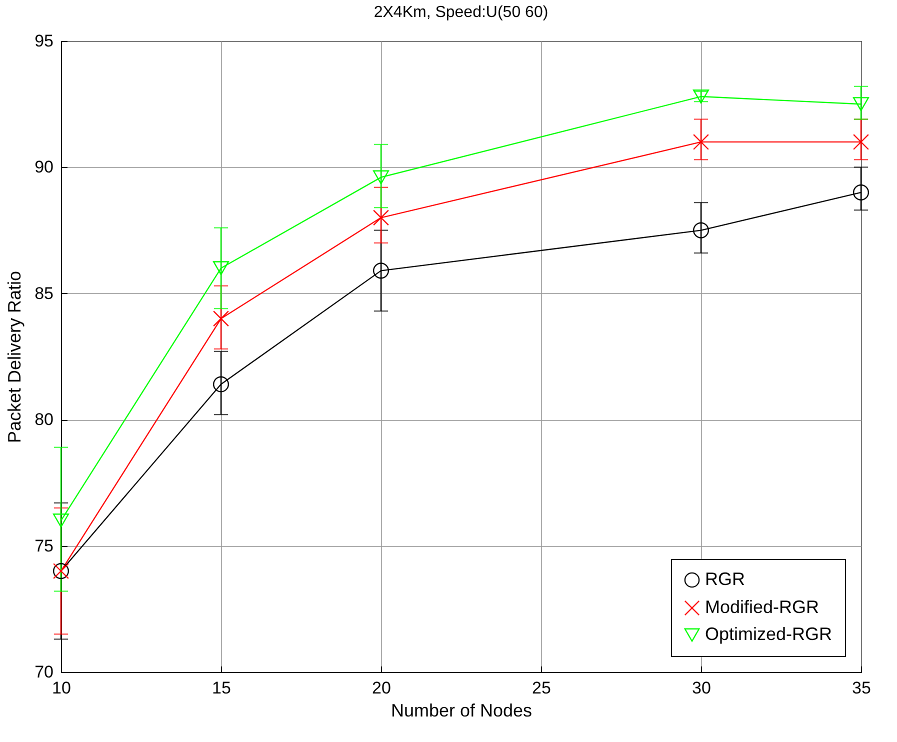 Image resolution: width=897 pixels, height=742 pixels. I want to click on x-axis-title: Number of Nodes, so click(461, 710).